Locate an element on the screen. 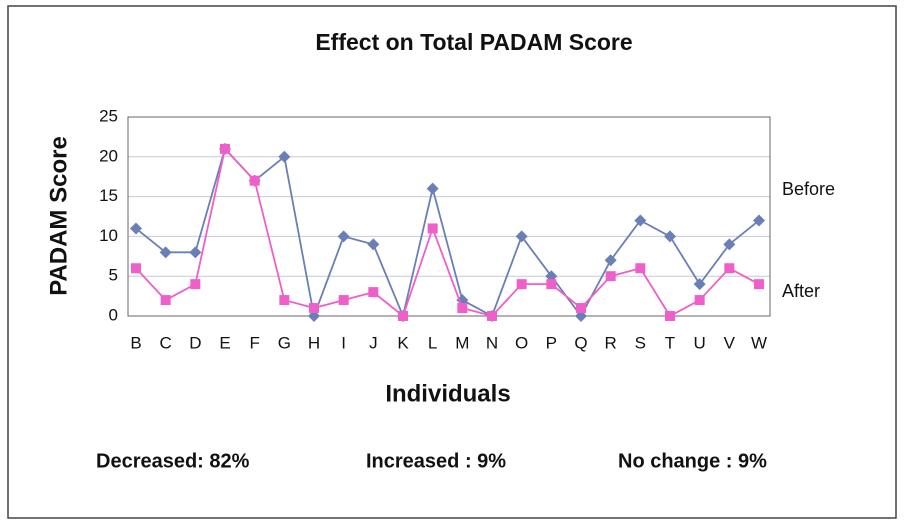 The height and width of the screenshot is (524, 906). x-tick-label: L is located at coordinates (432, 342).